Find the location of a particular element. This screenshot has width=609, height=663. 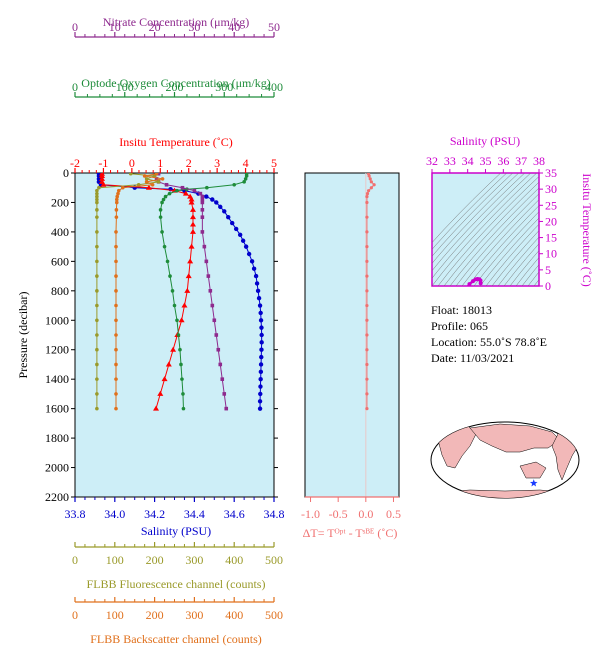

pressure-tick-label: 1800 is located at coordinates (57, 438).